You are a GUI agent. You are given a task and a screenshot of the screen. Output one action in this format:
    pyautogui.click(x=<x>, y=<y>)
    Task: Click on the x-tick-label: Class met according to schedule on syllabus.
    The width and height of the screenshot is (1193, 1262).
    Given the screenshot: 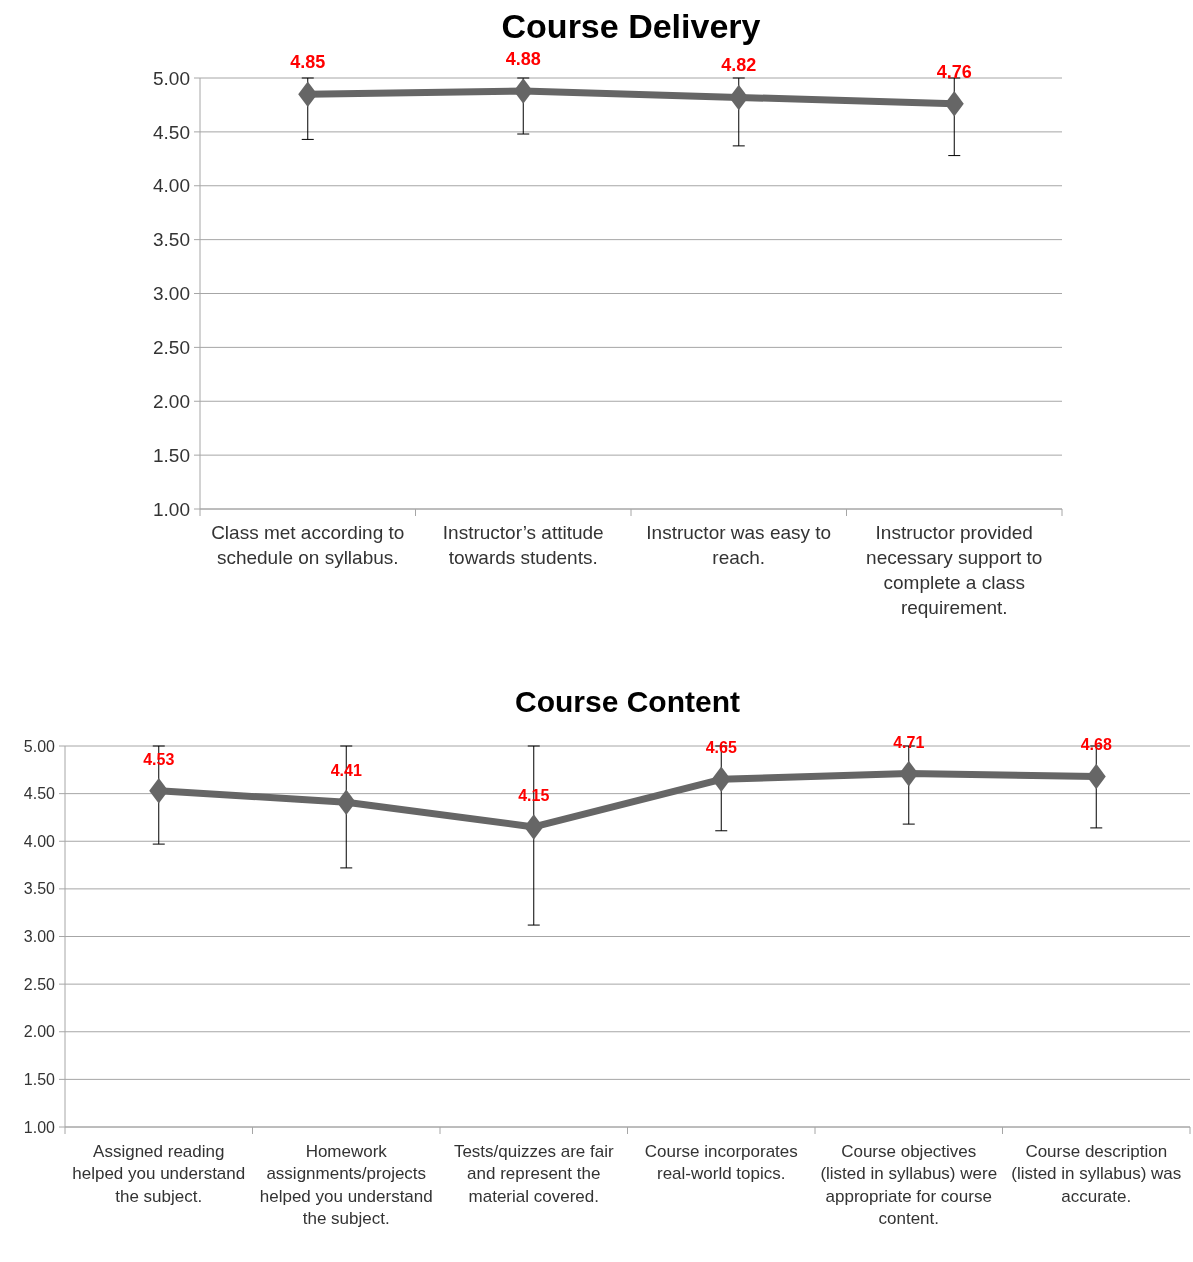 What is the action you would take?
    pyautogui.click(x=308, y=545)
    